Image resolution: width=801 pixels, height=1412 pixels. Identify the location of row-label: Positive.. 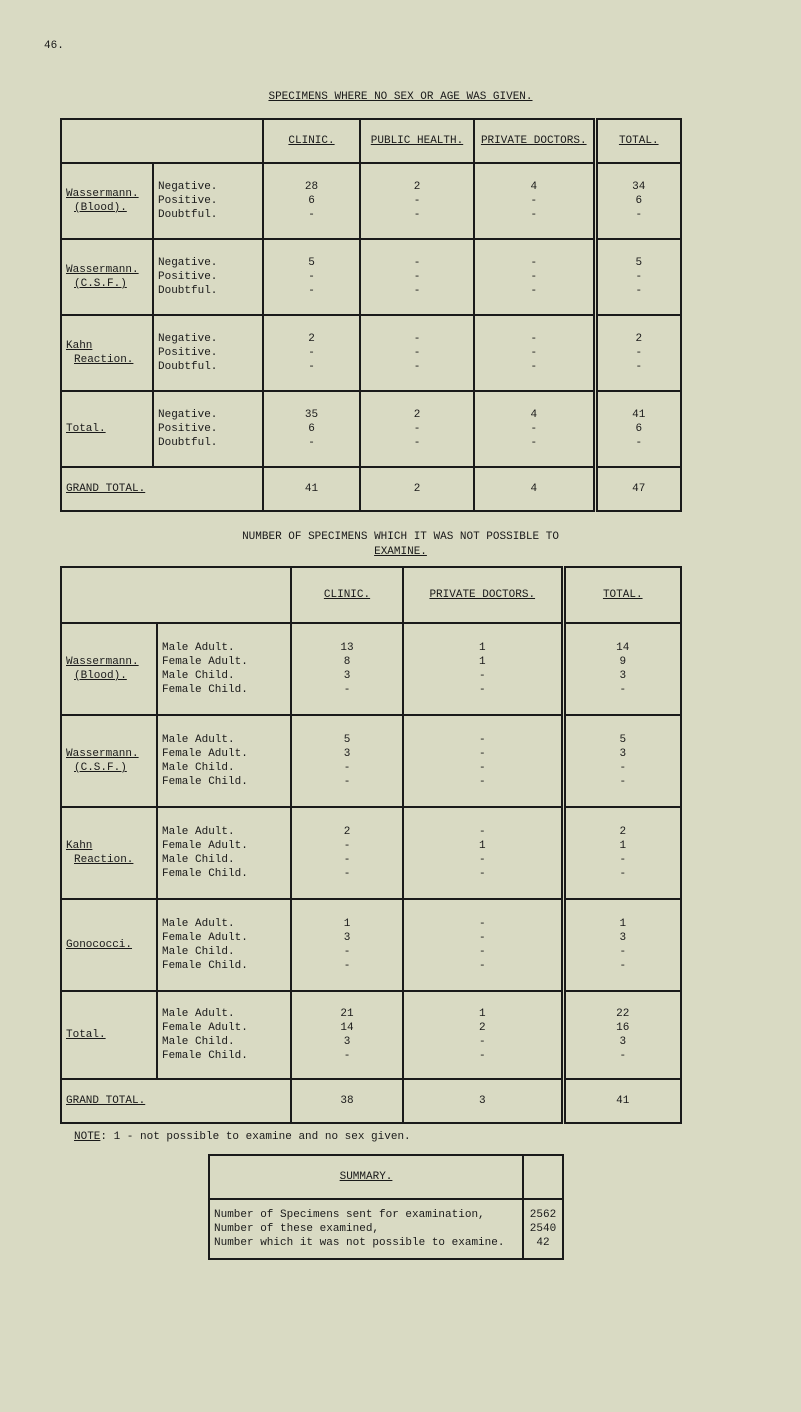
(188, 353).